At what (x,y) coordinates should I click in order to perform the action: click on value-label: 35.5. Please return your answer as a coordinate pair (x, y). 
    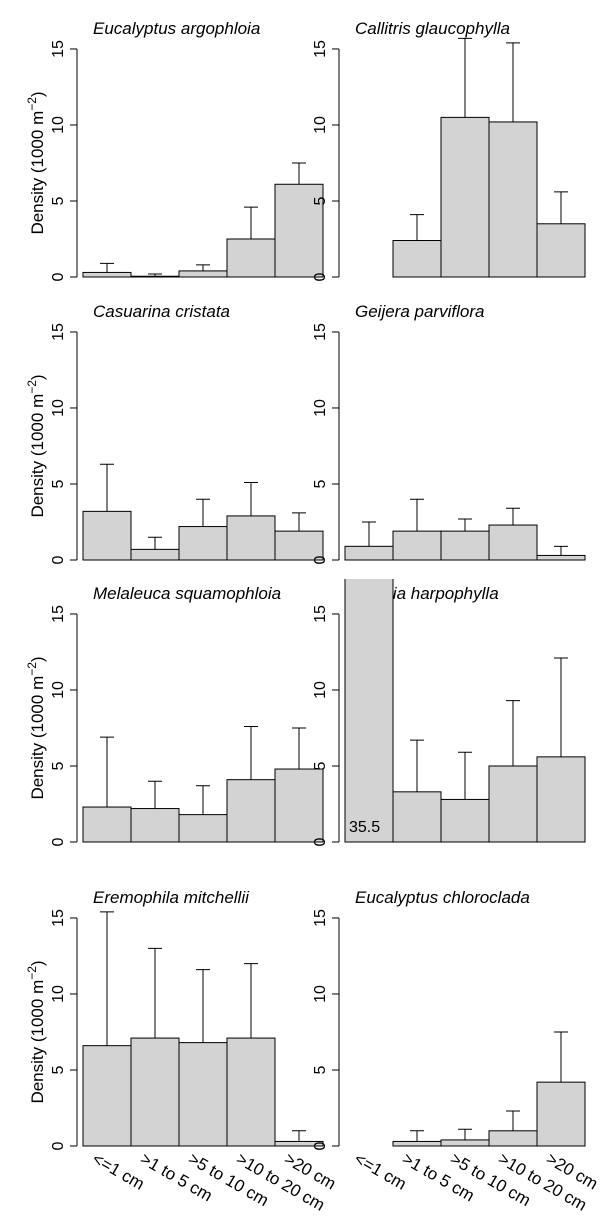
    Looking at the image, I should click on (364, 827).